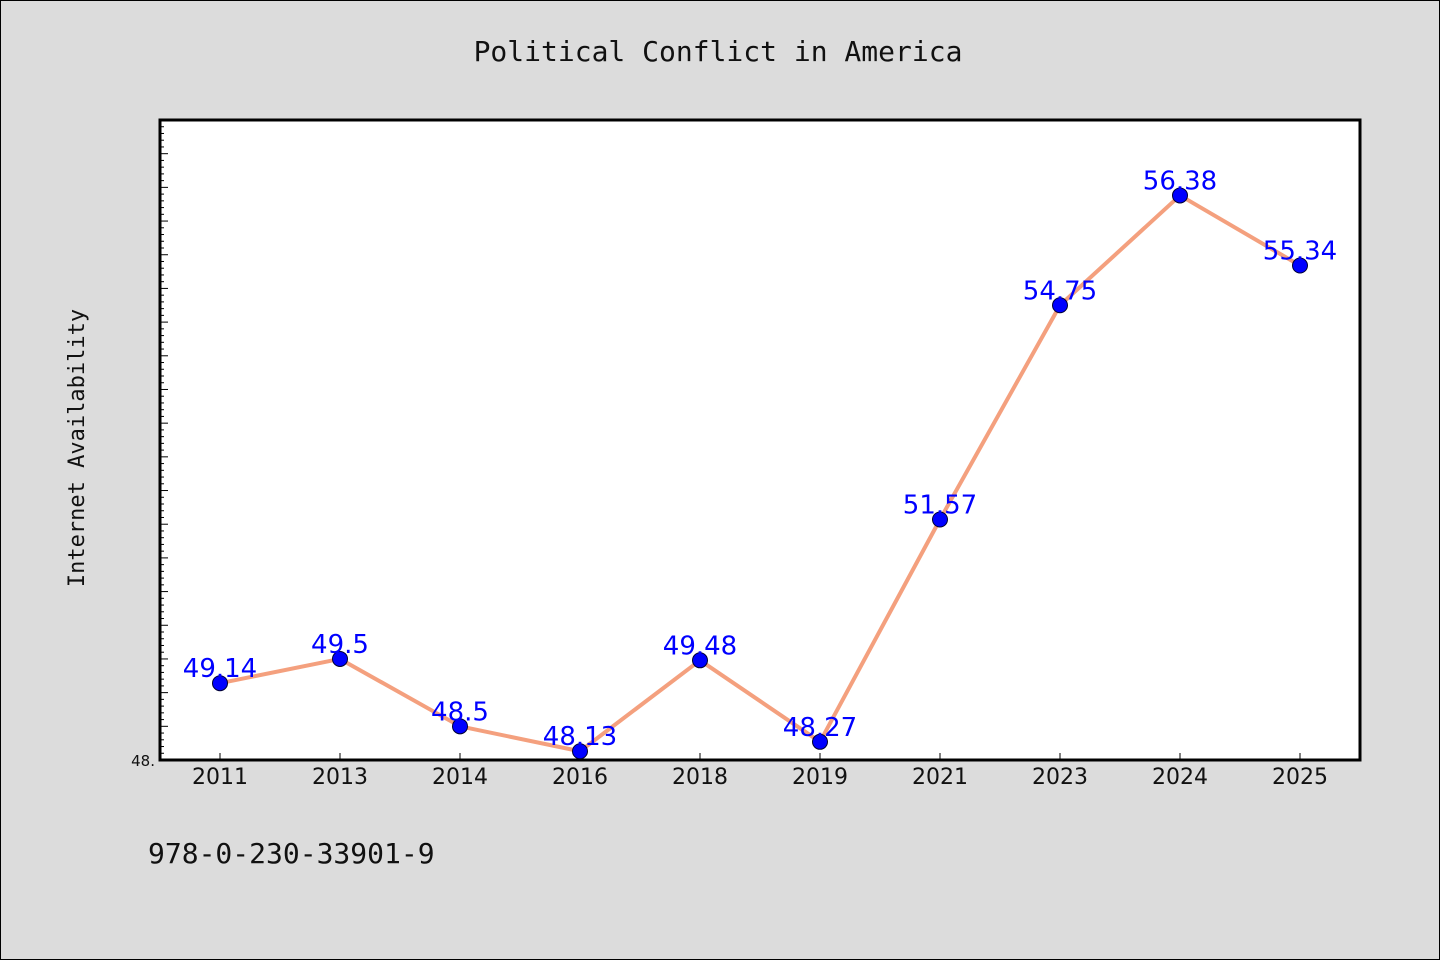  Describe the element at coordinates (340, 645) in the screenshot. I see `data-label: 49.5` at that location.